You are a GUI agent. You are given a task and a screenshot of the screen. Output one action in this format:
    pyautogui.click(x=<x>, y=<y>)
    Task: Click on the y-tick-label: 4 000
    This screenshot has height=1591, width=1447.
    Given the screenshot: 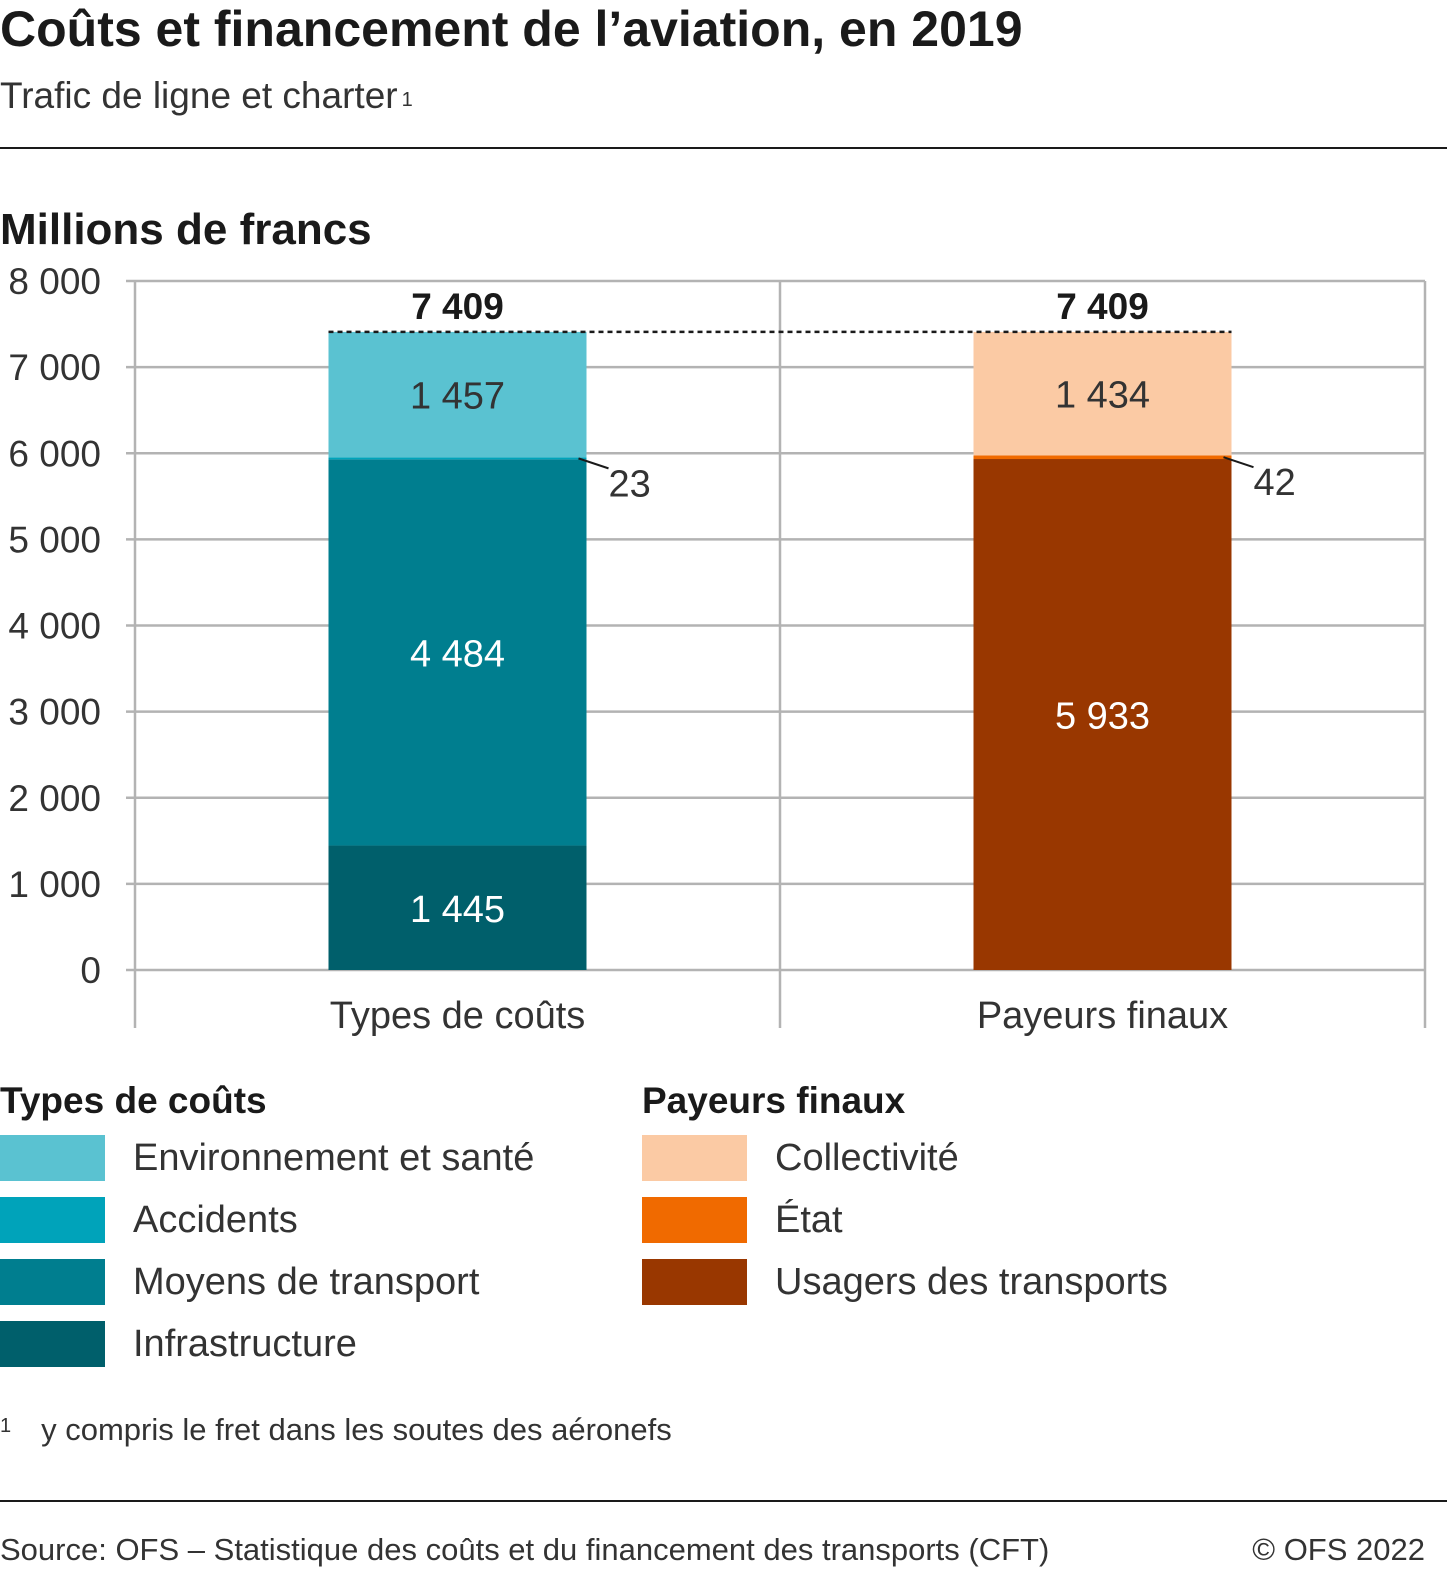 What is the action you would take?
    pyautogui.click(x=54, y=626)
    